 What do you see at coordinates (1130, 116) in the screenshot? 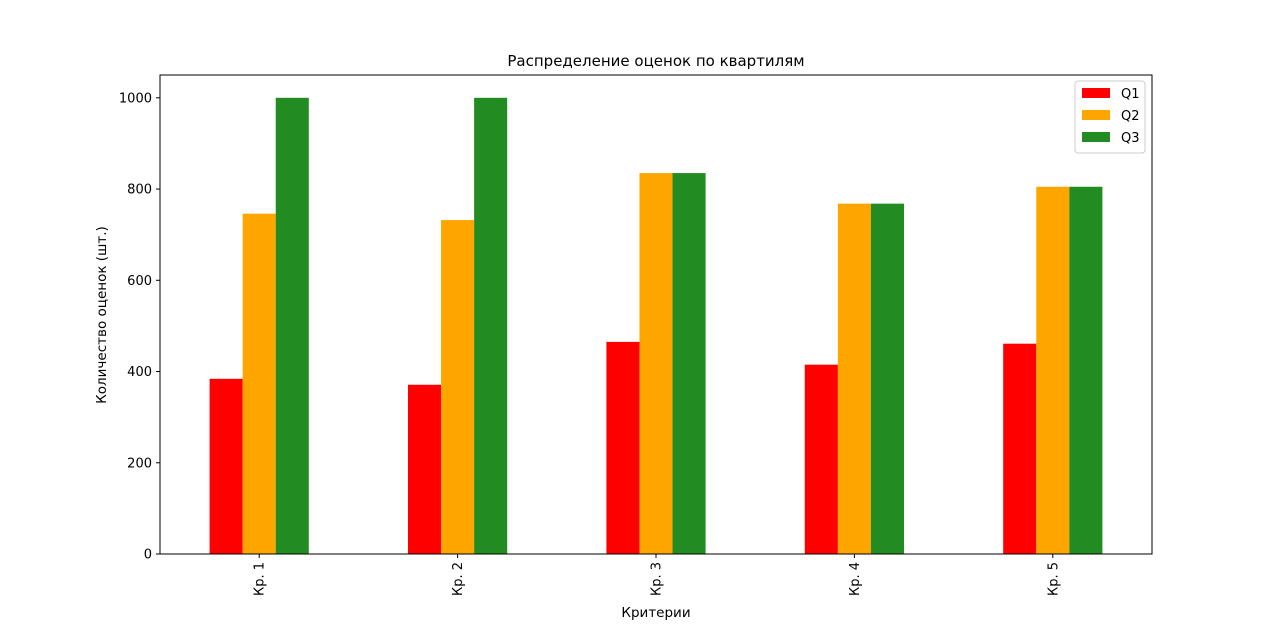
I see `legend-label-q2: Q2` at bounding box center [1130, 116].